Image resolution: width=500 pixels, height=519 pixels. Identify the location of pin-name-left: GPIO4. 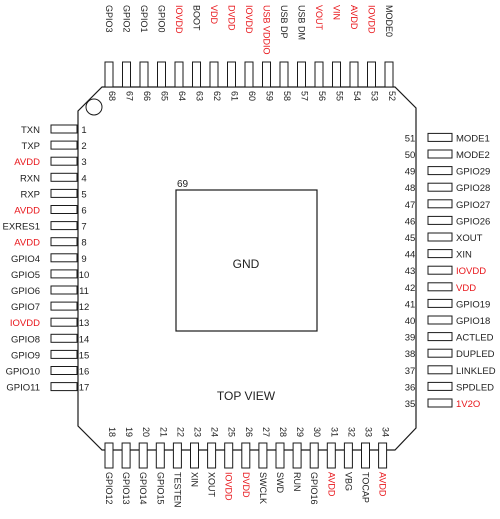
(25, 259).